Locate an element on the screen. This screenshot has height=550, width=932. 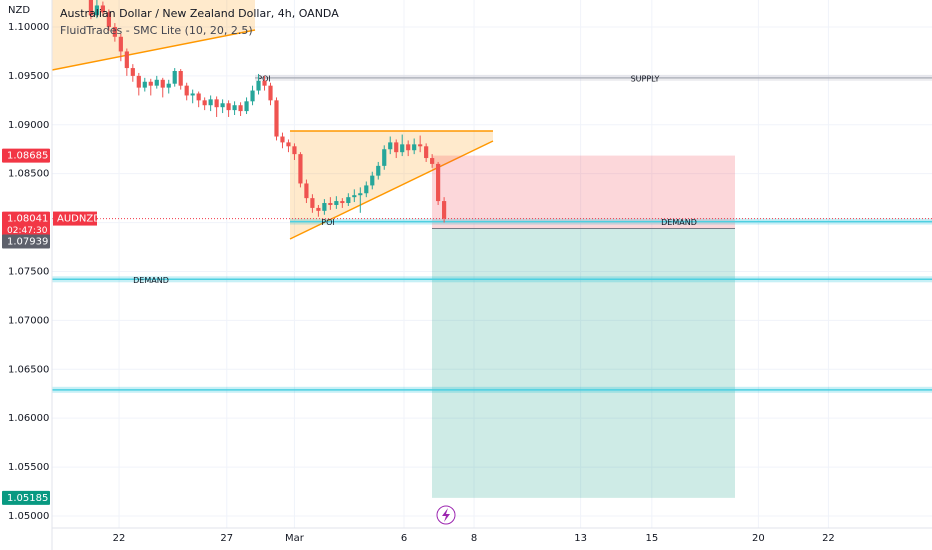
y-tick-label: 1.05000 is located at coordinates (28, 516).